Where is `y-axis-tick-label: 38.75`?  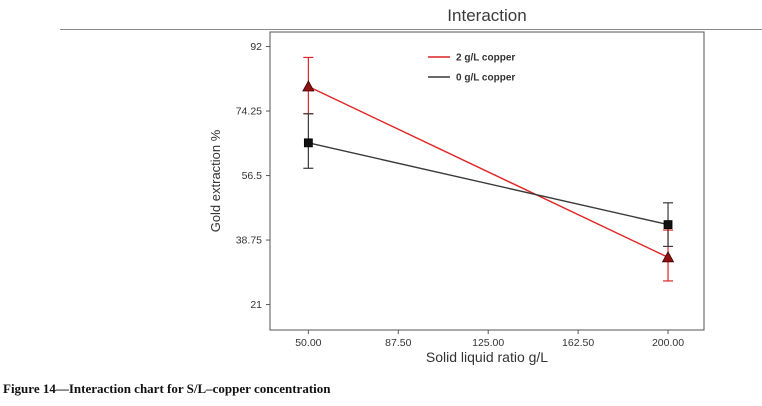
y-axis-tick-label: 38.75 is located at coordinates (249, 241).